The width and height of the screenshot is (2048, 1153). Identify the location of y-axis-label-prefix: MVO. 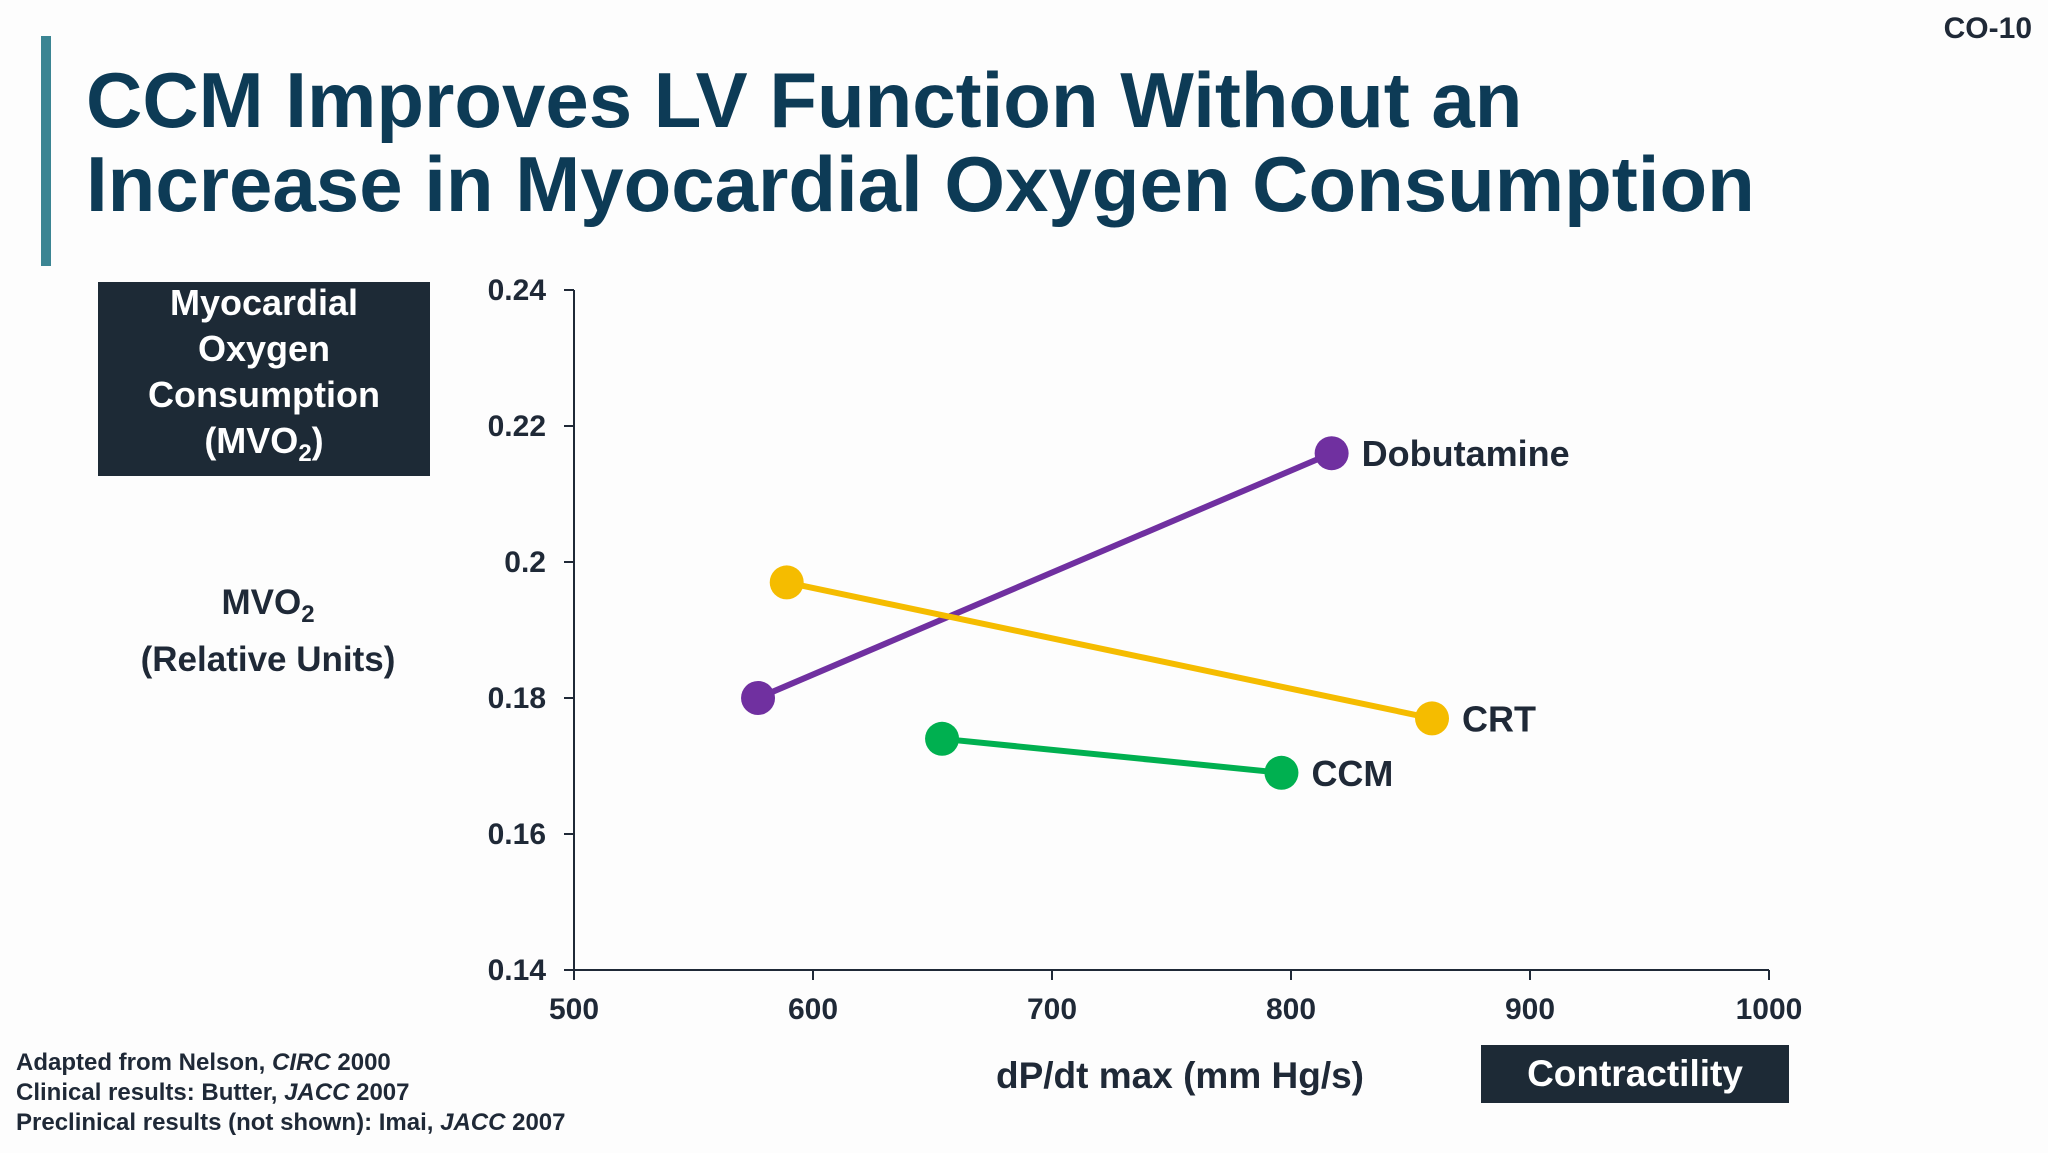
(261, 602).